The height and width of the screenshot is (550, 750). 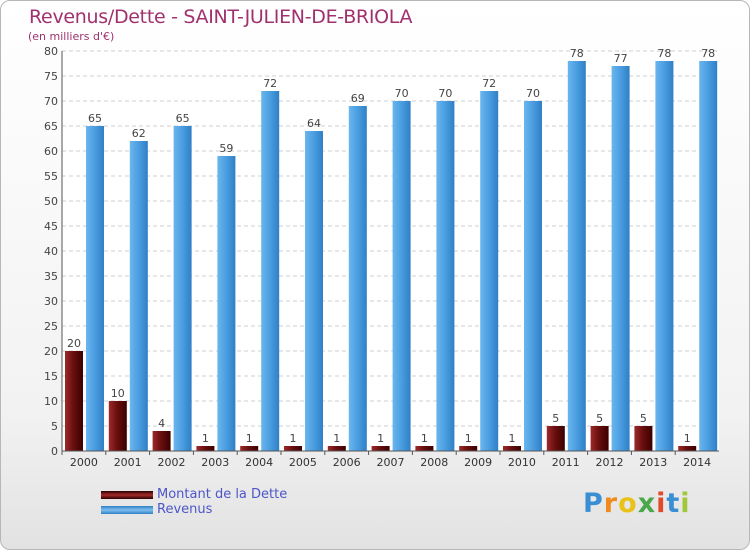 I want to click on data-label-revenus: 62, so click(x=139, y=133).